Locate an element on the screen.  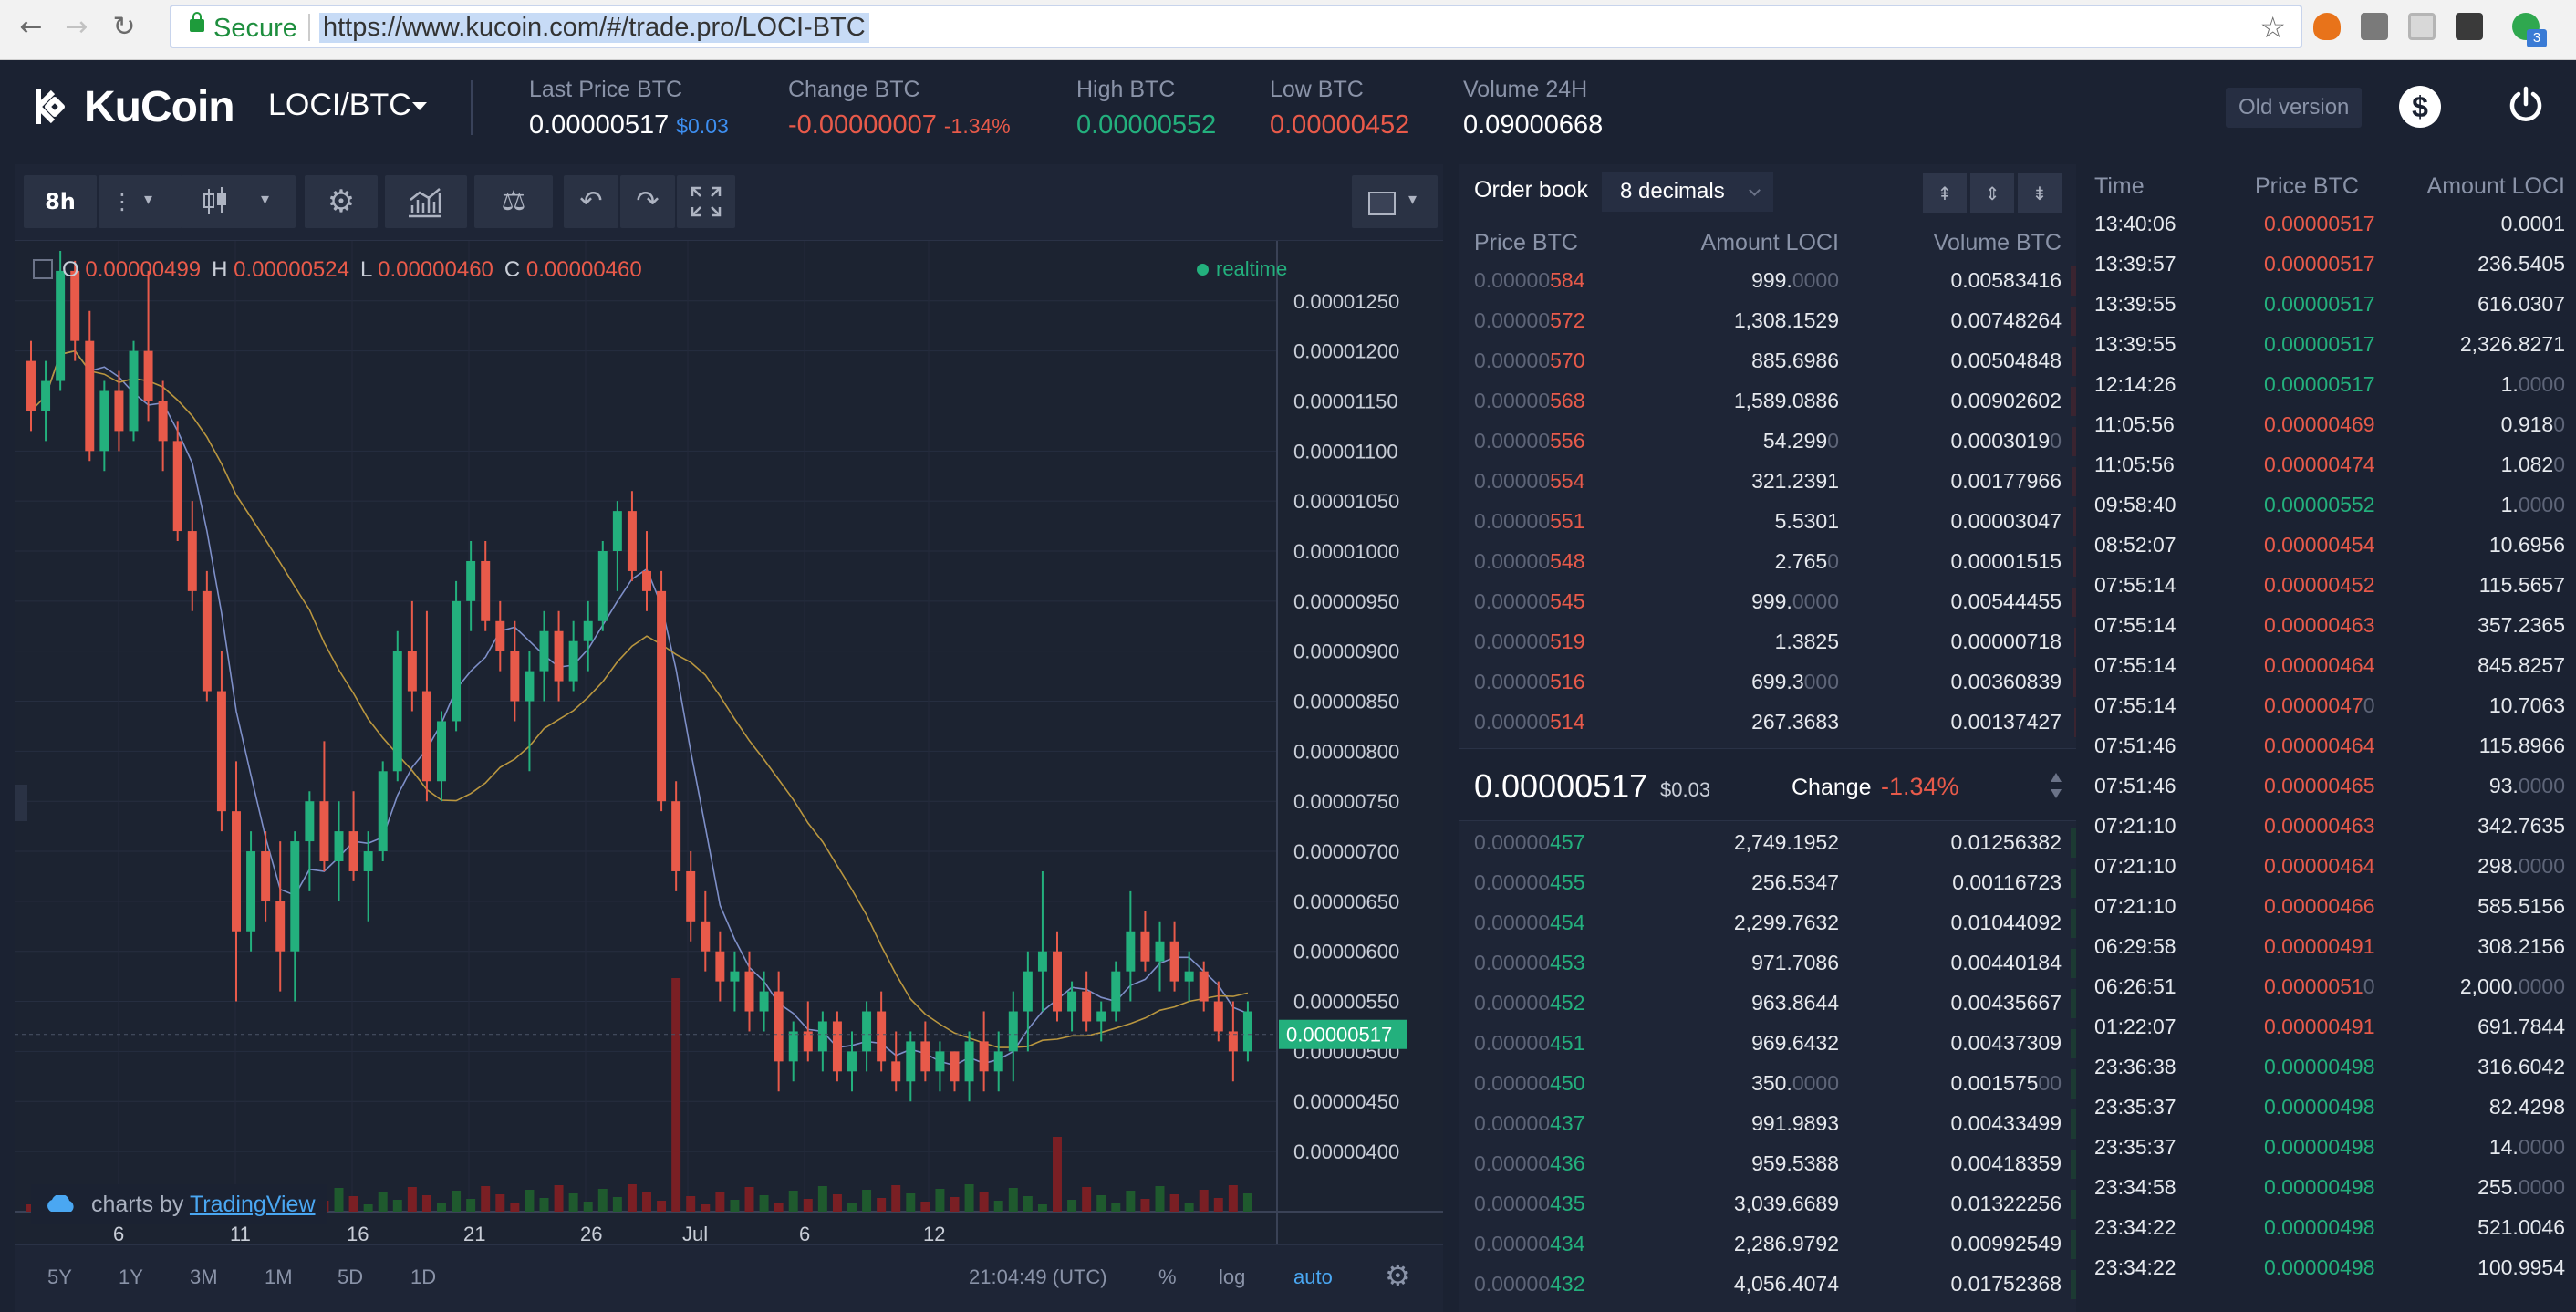
bid-row: 0.00000436 959.5388 0.00418359 is located at coordinates (1768, 1164).